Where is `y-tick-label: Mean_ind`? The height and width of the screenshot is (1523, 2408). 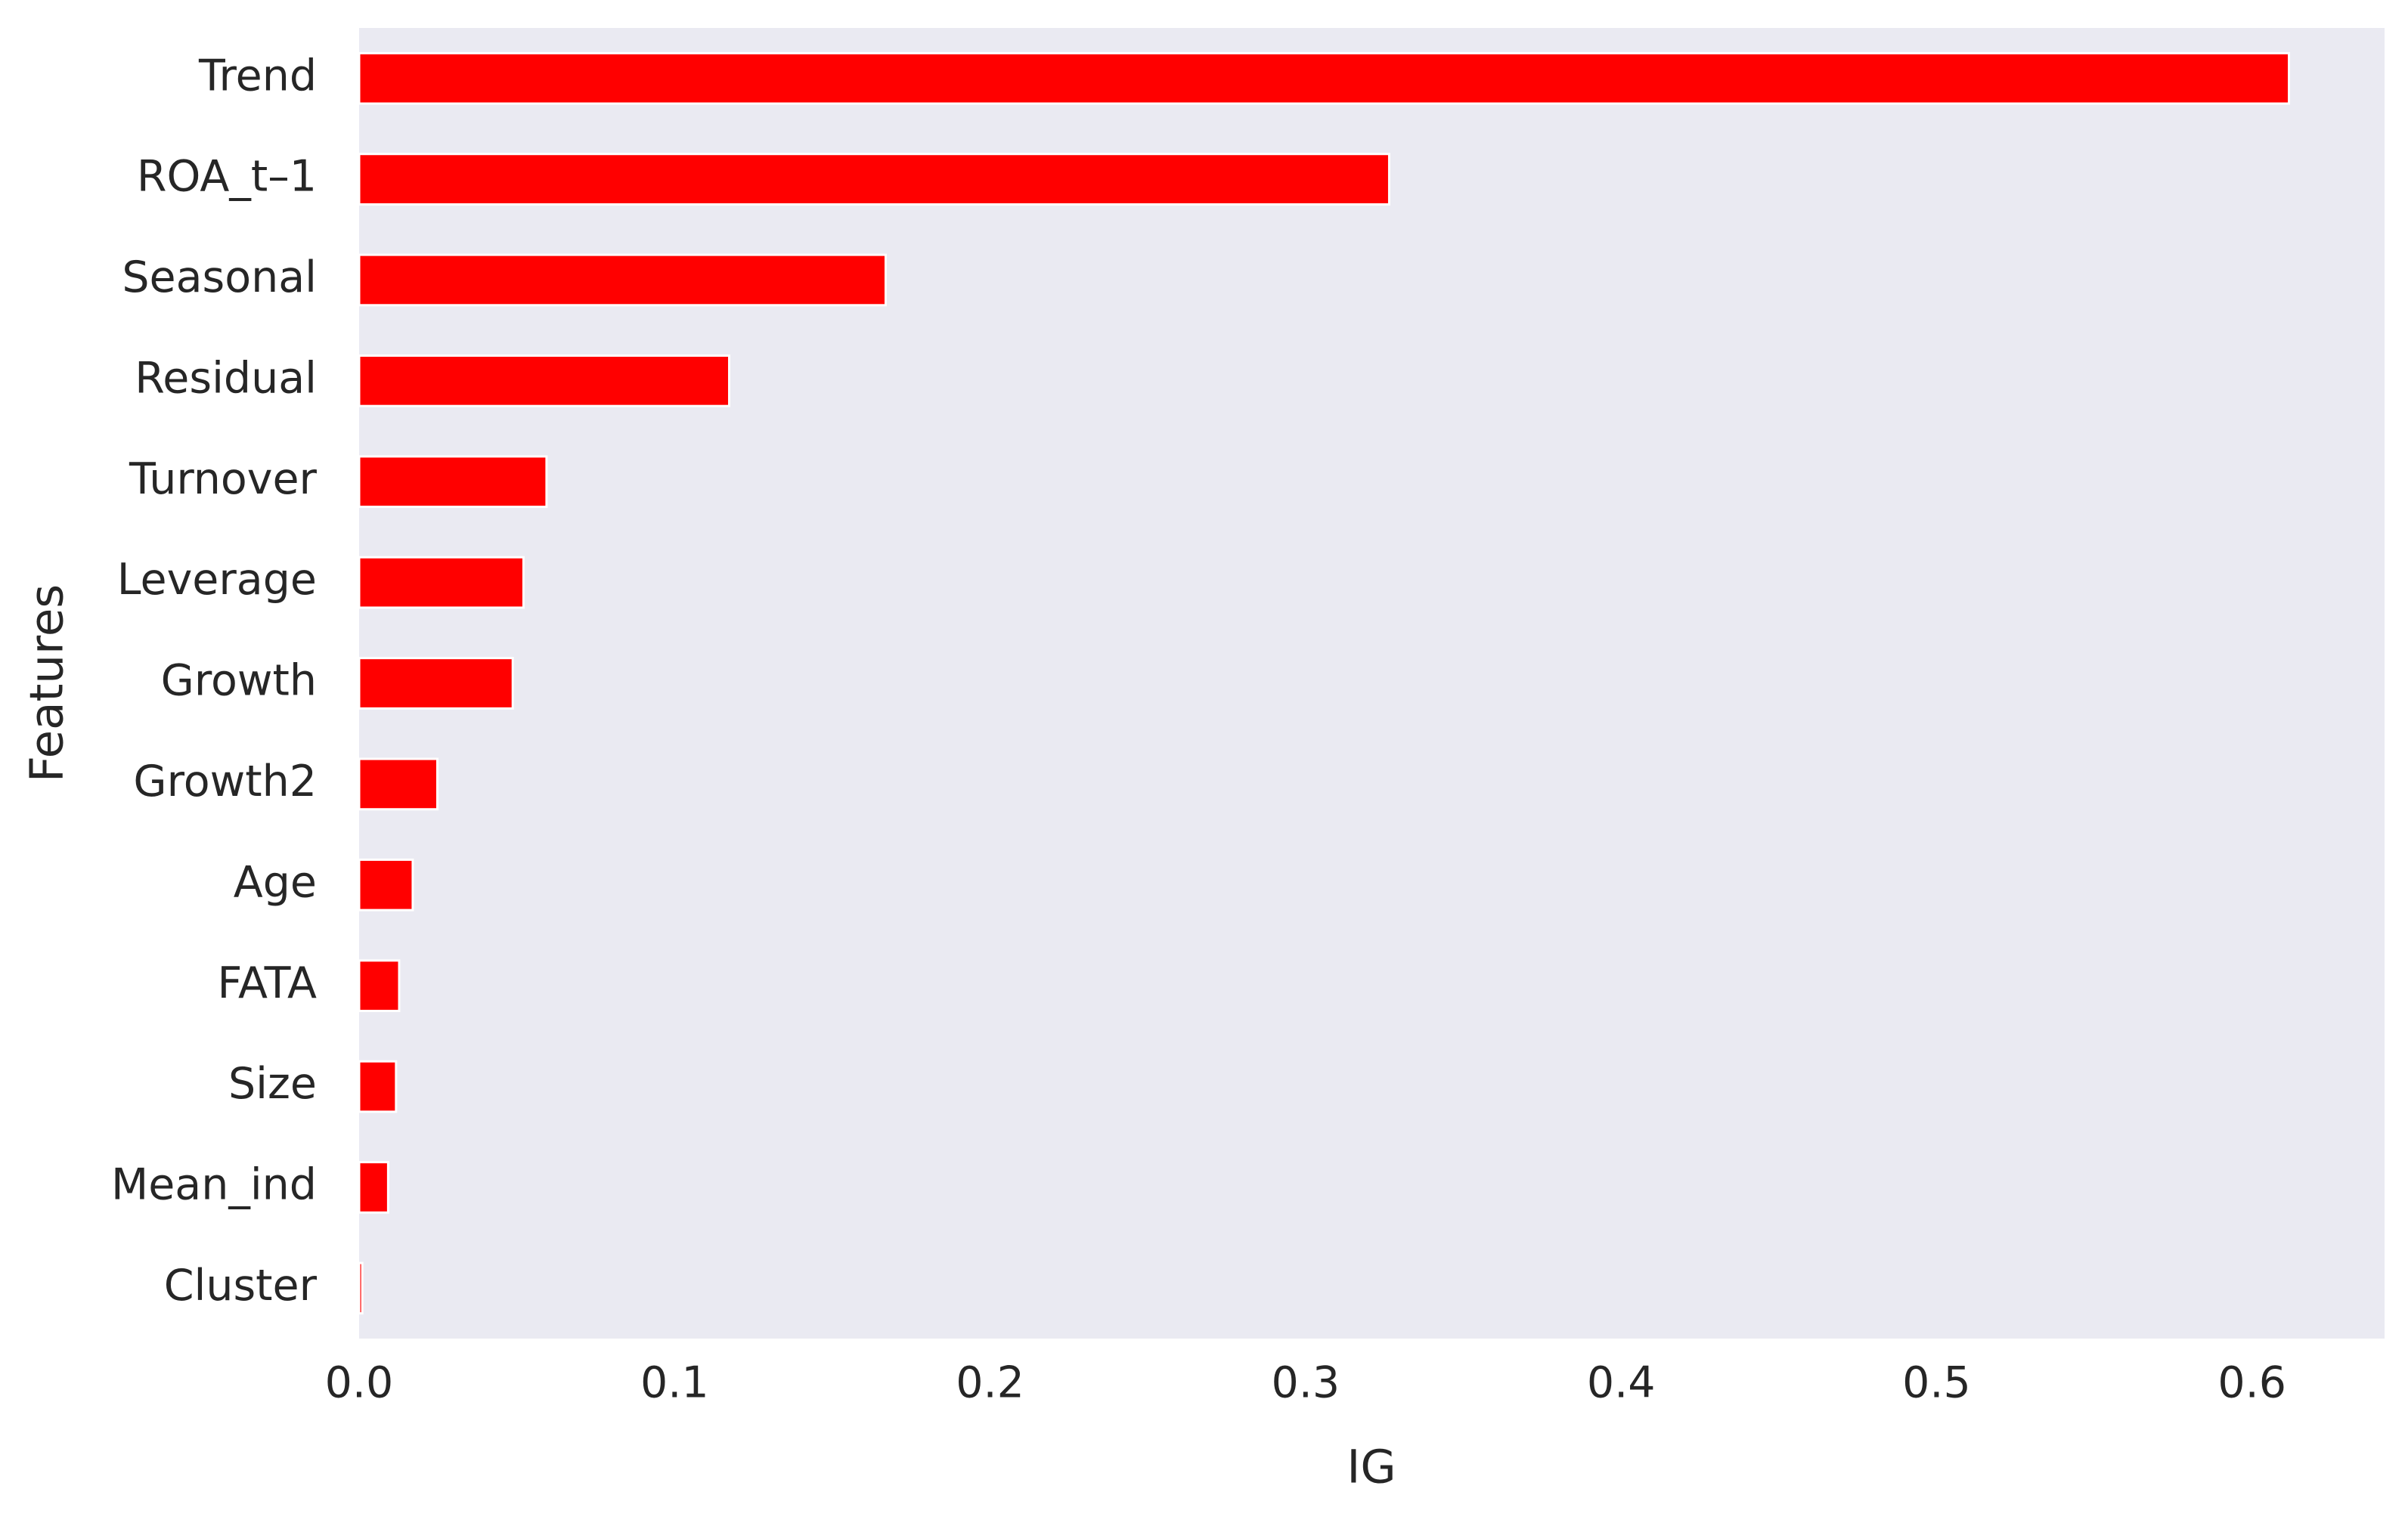 y-tick-label: Mean_ind is located at coordinates (214, 1185).